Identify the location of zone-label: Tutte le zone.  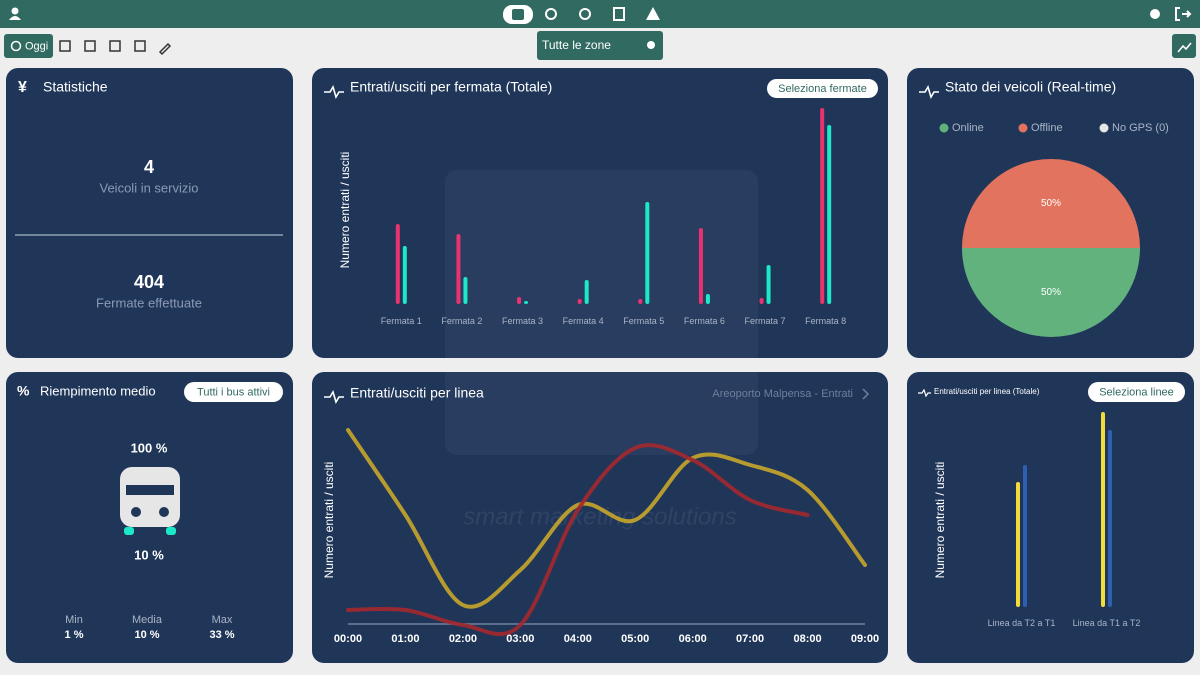
(576, 45).